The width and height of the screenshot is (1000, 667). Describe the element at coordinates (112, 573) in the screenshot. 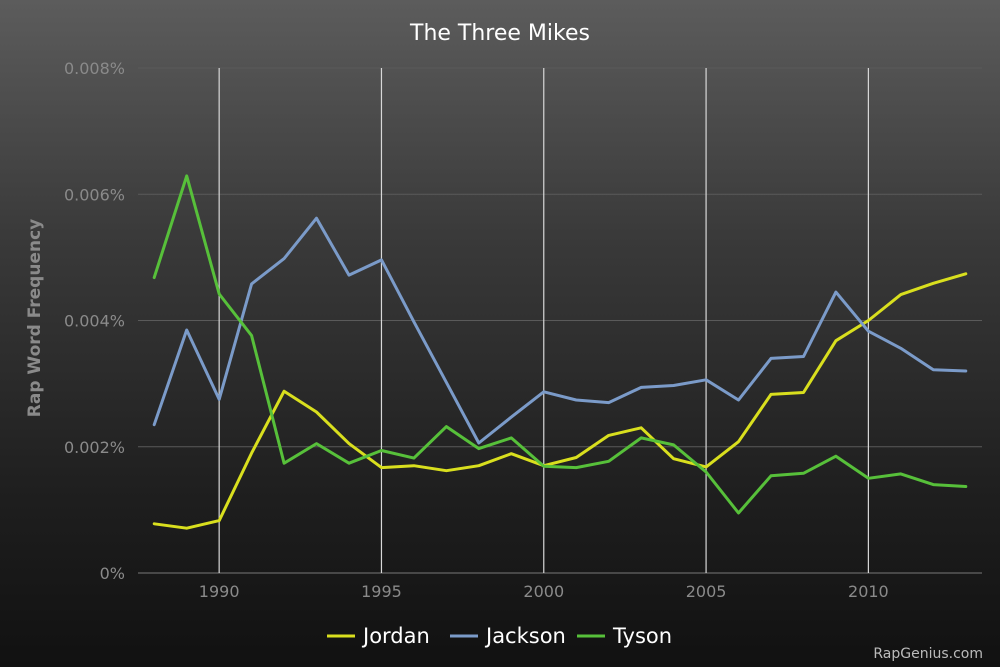

I see `y-tick-label: 0%` at that location.